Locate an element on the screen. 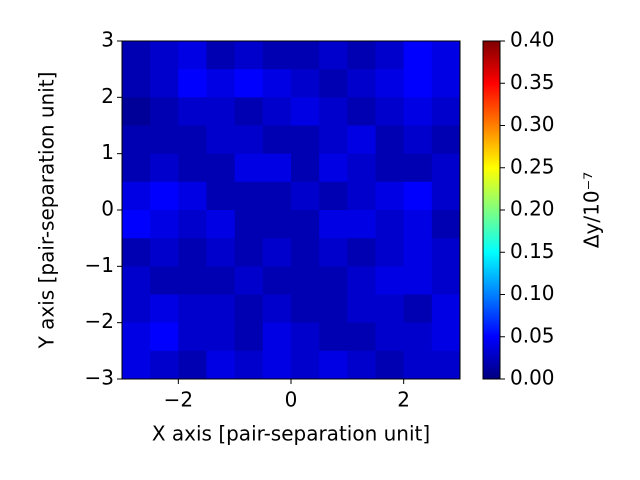  y-tick-label: 3 is located at coordinates (107, 40).